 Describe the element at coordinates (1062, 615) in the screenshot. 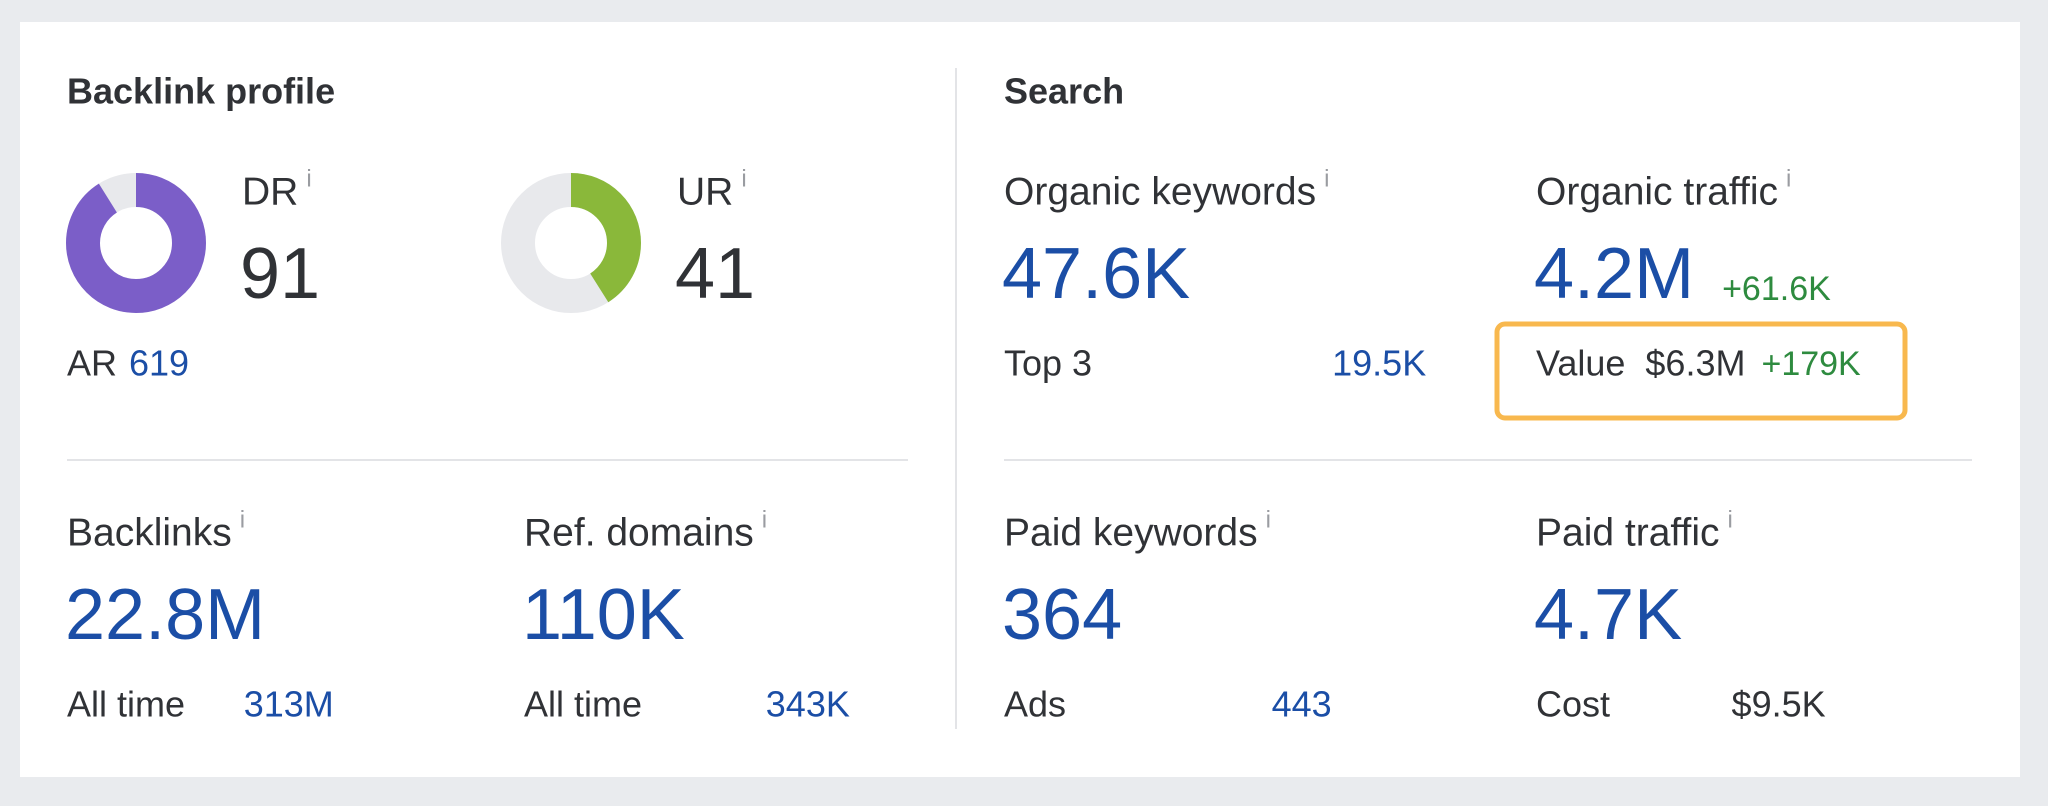

I see `metric-value: 364` at that location.